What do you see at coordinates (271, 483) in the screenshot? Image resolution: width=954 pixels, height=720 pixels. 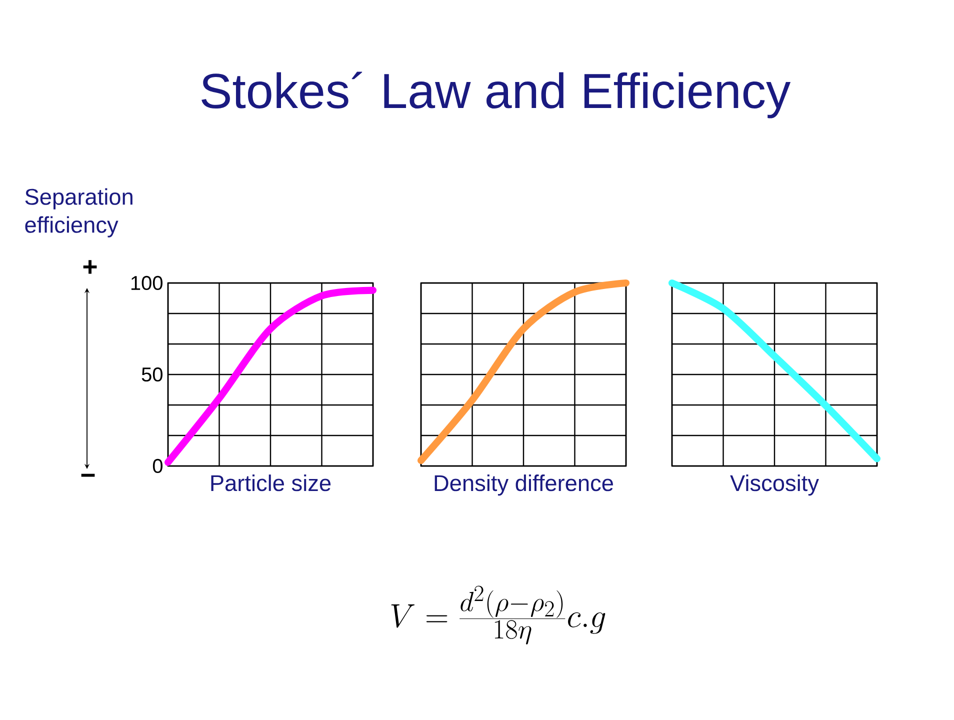 I see `x-axis-title: Particle size` at bounding box center [271, 483].